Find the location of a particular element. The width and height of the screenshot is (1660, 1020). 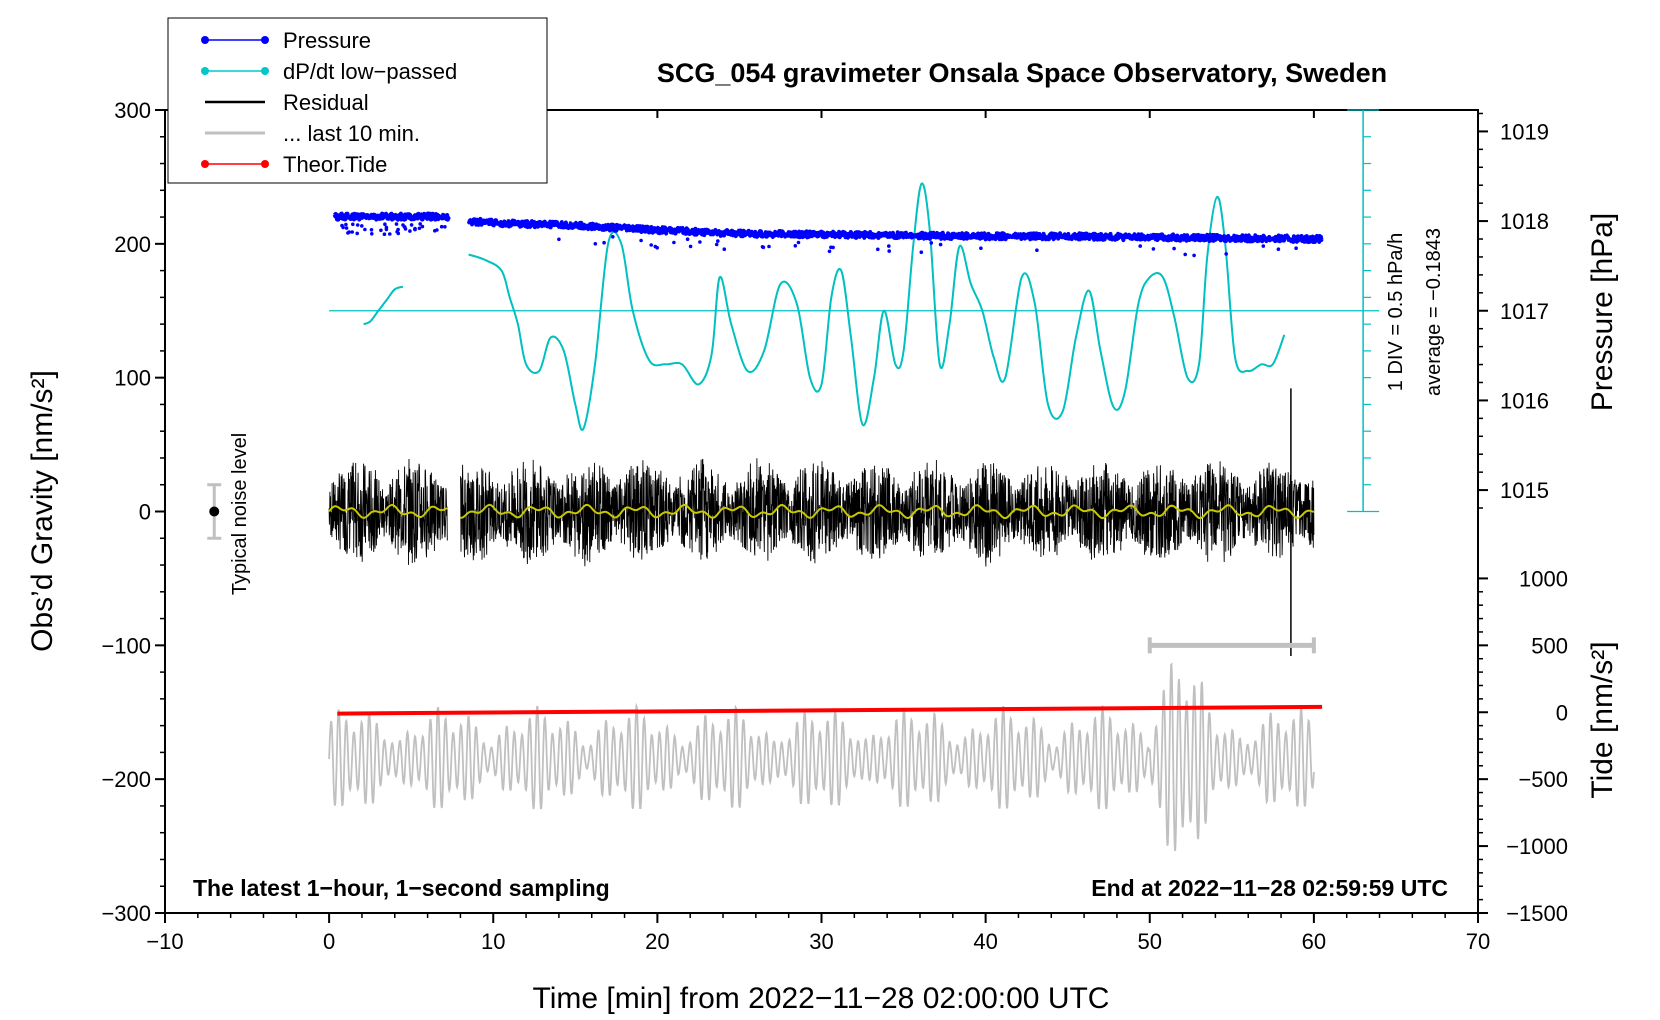

tide-tick-label: 500 is located at coordinates (1549, 645).